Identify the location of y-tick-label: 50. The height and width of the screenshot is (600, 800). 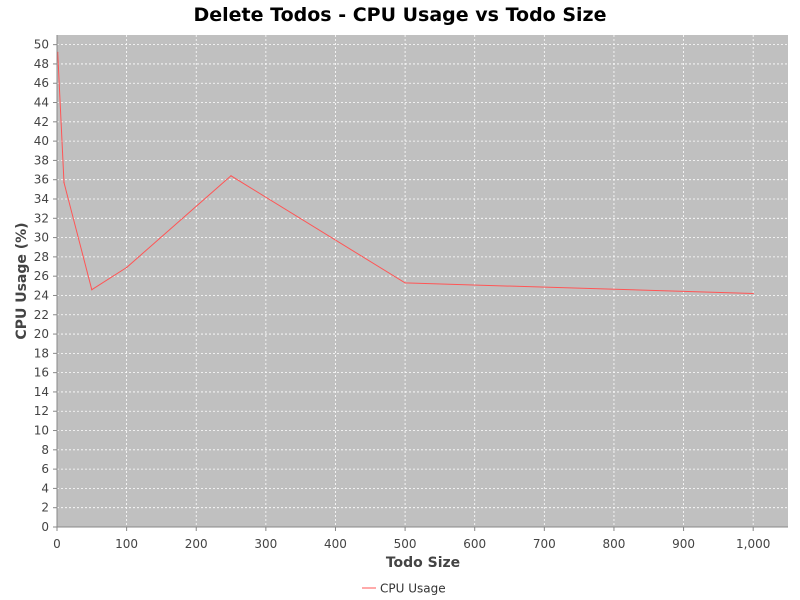
(41, 45).